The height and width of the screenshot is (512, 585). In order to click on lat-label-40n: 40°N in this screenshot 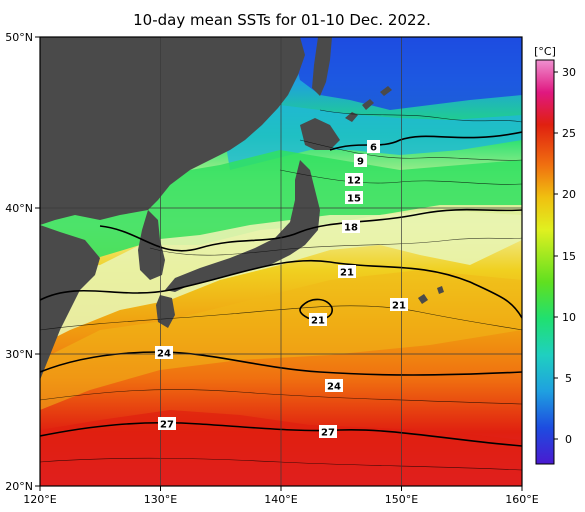, I will do `click(19, 208)`.